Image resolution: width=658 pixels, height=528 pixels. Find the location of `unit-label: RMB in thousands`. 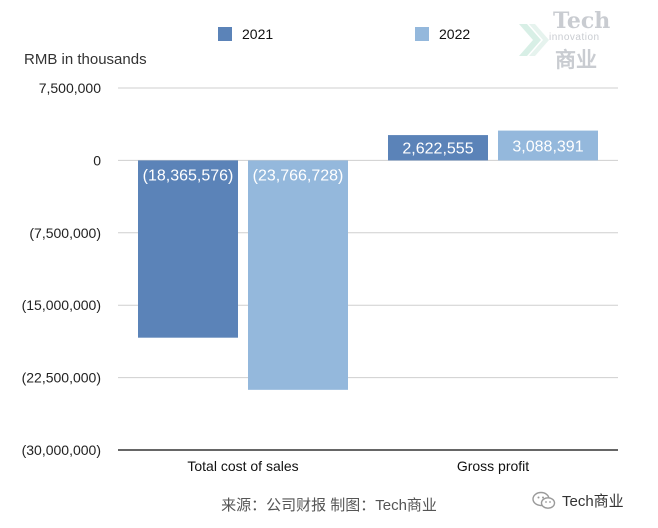

unit-label: RMB in thousands is located at coordinates (85, 59).